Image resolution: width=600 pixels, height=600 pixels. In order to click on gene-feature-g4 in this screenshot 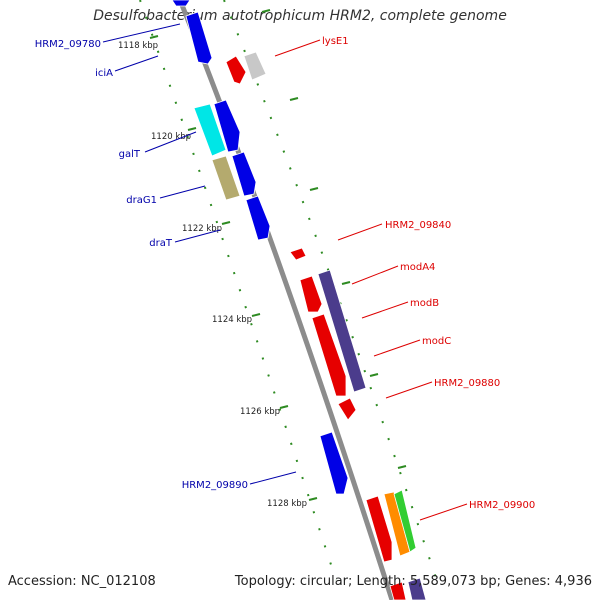, I will do `click(210, 130)`.